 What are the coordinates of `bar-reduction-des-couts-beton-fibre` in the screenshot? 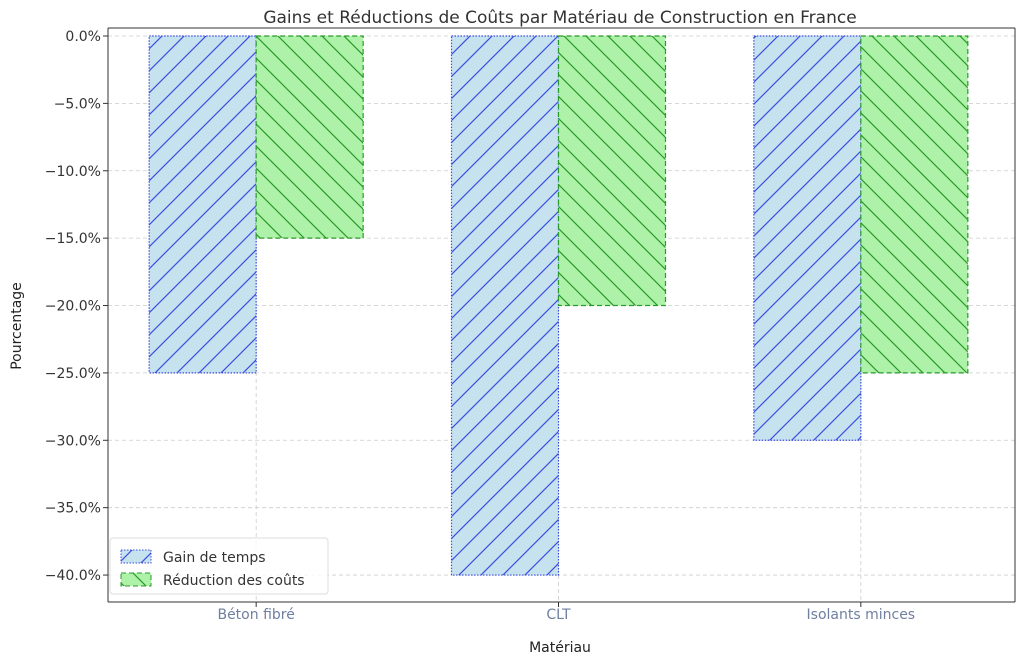 It's located at (309, 137).